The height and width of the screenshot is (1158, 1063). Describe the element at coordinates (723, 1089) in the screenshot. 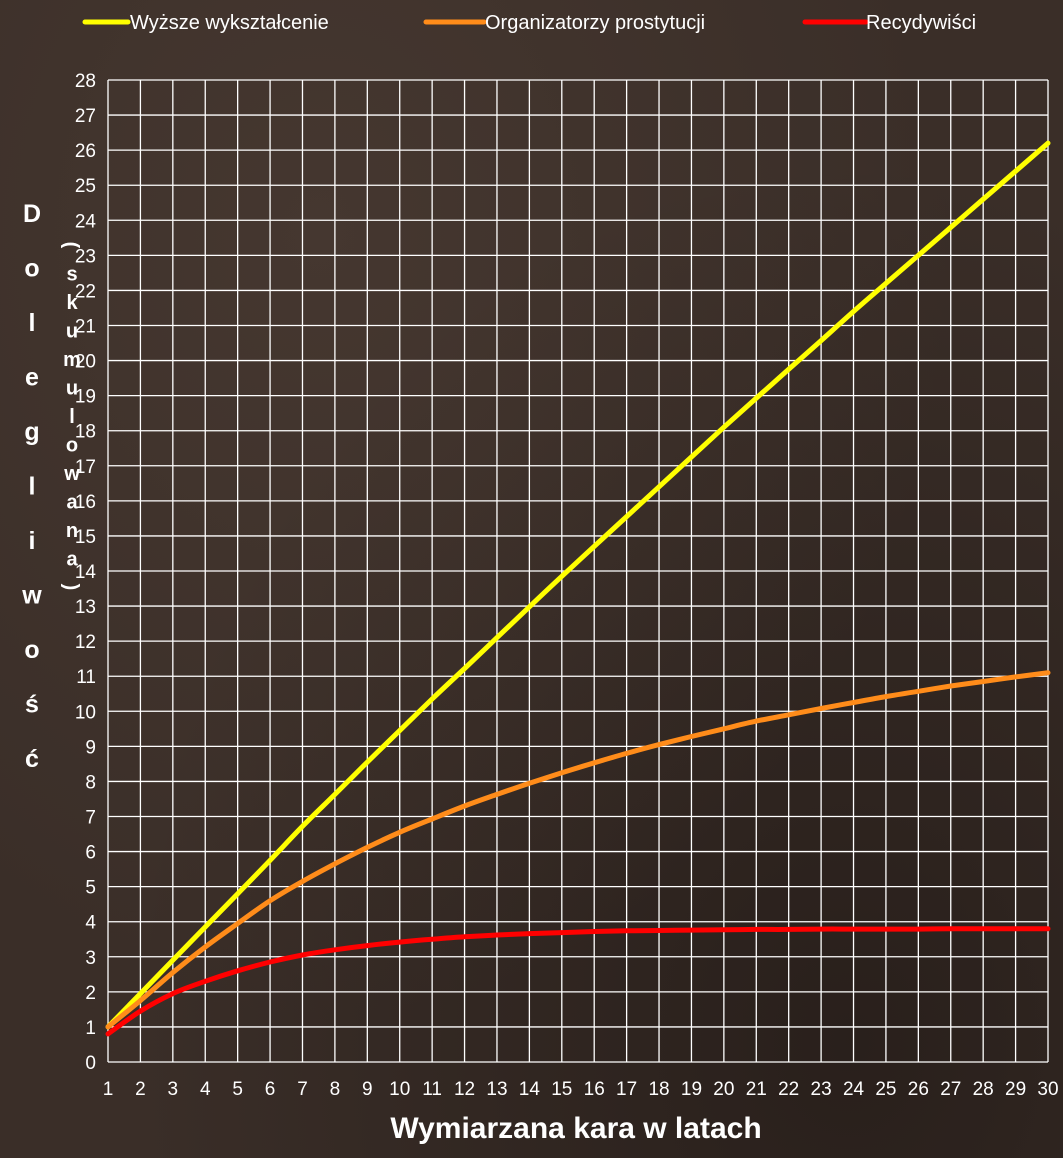

I see `x-tick-label: 20` at that location.